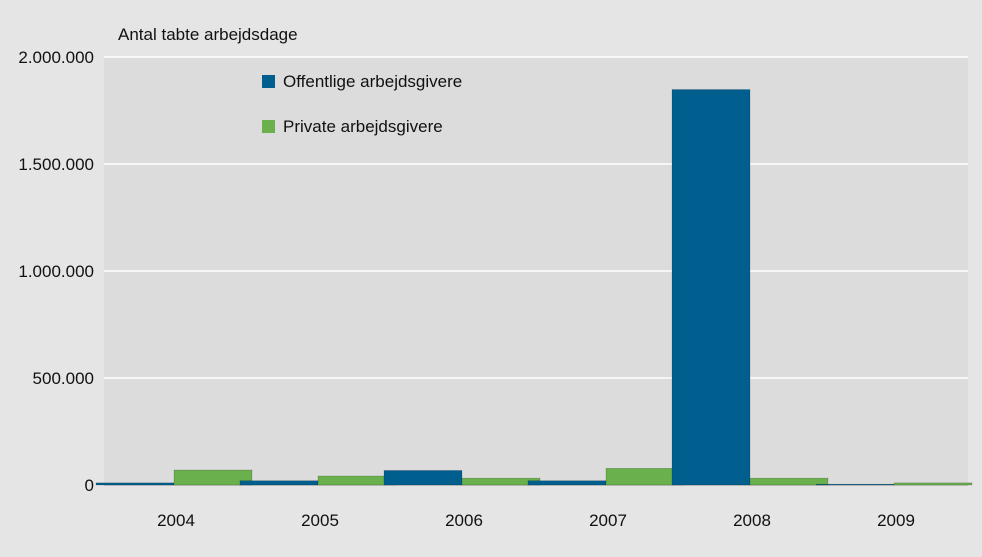 This screenshot has height=557, width=982. What do you see at coordinates (89, 485) in the screenshot?
I see `y-tick-label: 0` at bounding box center [89, 485].